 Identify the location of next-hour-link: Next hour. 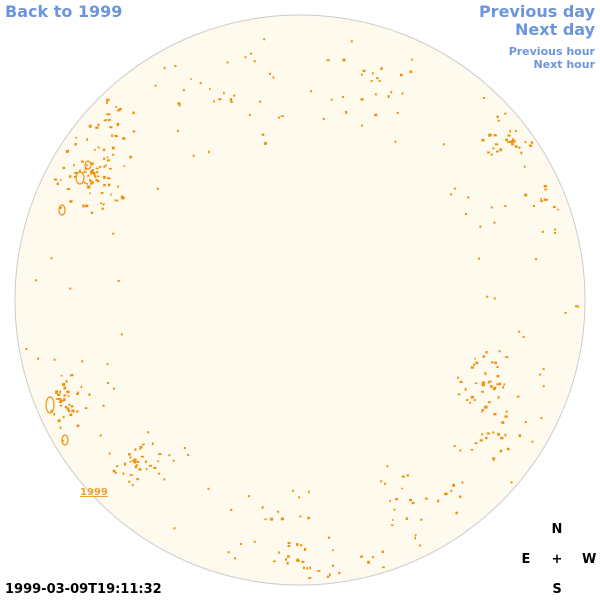
(564, 64).